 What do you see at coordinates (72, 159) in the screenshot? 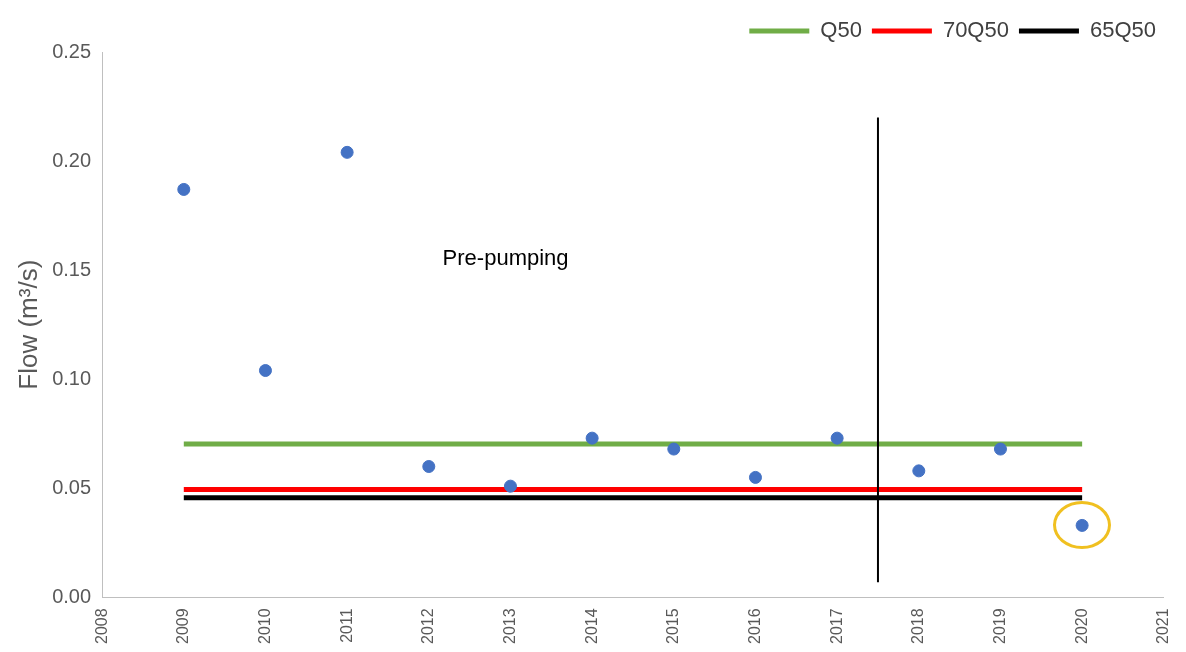
I see `y-tick-label: 0.20` at bounding box center [72, 159].